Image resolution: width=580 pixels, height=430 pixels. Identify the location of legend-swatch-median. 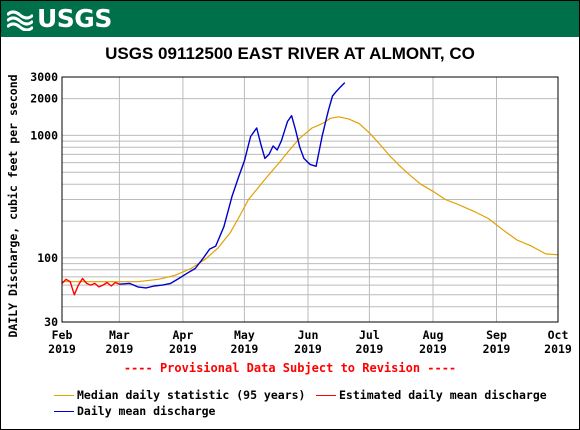
(64, 395).